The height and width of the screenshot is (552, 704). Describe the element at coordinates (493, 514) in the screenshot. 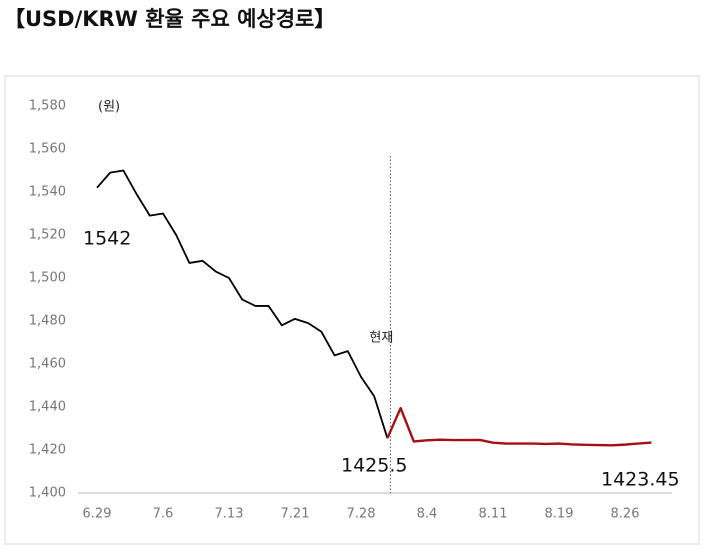

I see `x-tick-label: 8.11` at that location.